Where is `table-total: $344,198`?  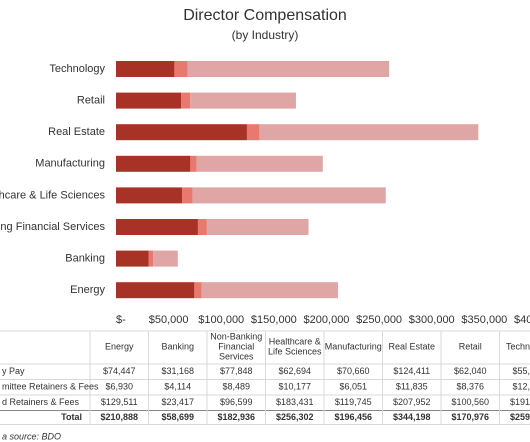 table-total: $344,198 is located at coordinates (412, 417).